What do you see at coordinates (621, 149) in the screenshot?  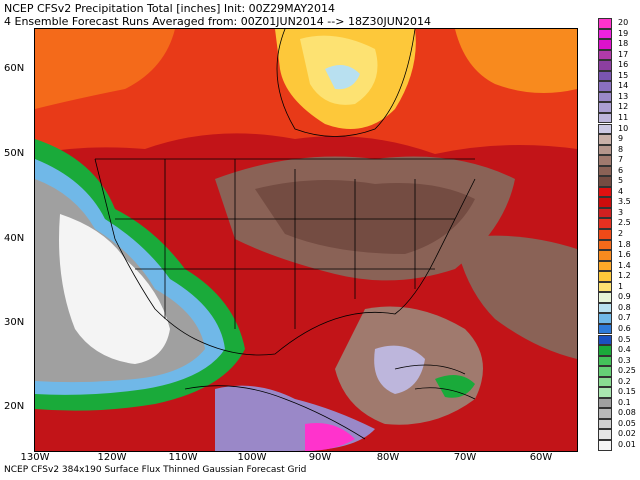 I see `legend-label: 8` at bounding box center [621, 149].